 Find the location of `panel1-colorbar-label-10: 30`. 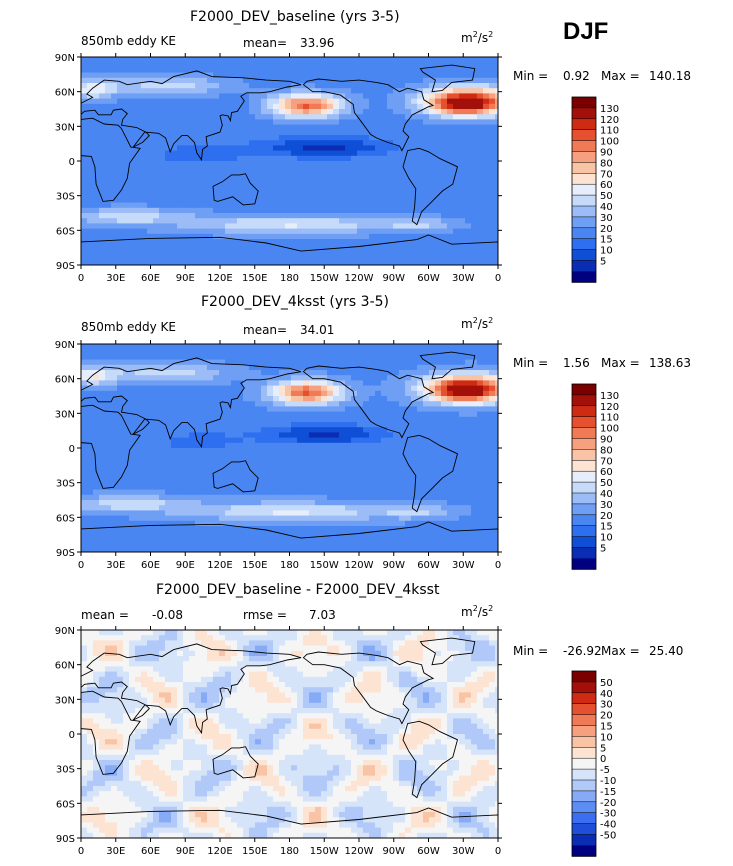

panel1-colorbar-label-10: 30 is located at coordinates (606, 218).